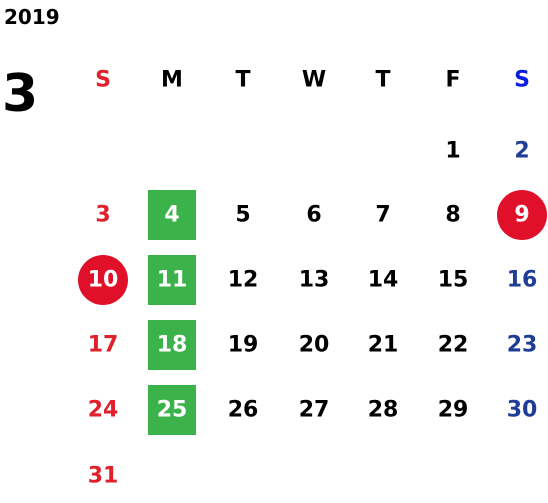 The image size is (548, 503). Describe the element at coordinates (452, 80) in the screenshot. I see `weekday-label: F` at that location.